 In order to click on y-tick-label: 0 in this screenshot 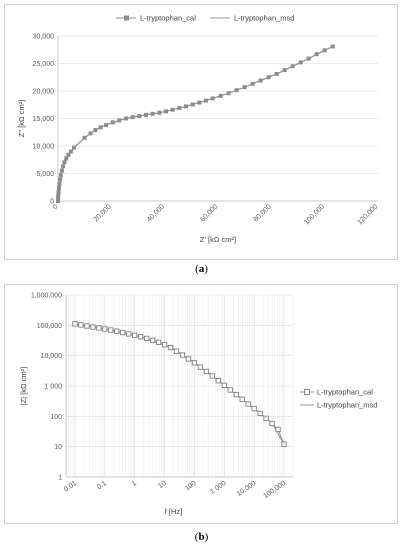, I will do `click(52, 202)`.